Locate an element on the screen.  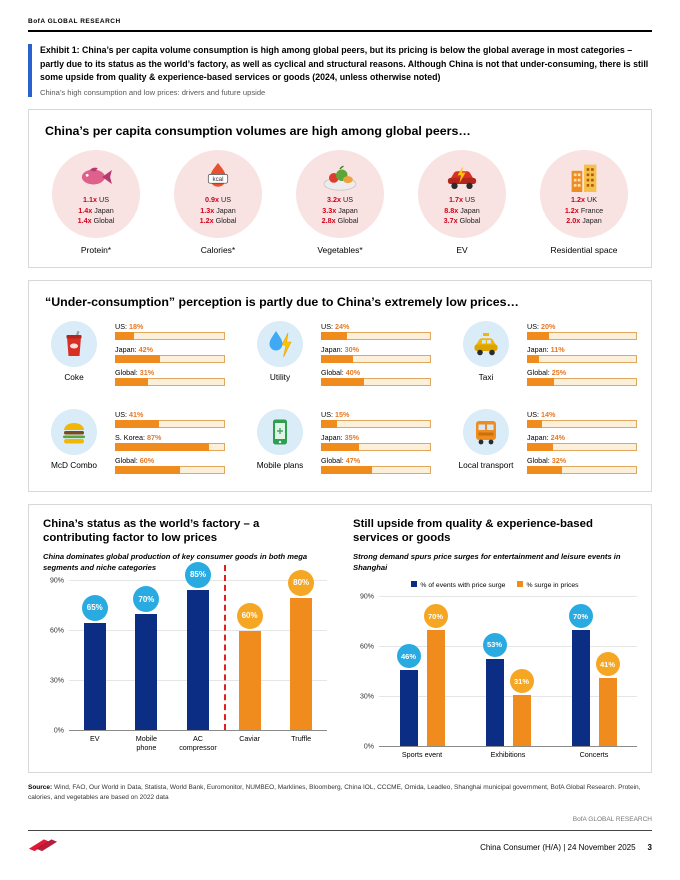
vegetables-plate-icon is located at coordinates (340, 177).